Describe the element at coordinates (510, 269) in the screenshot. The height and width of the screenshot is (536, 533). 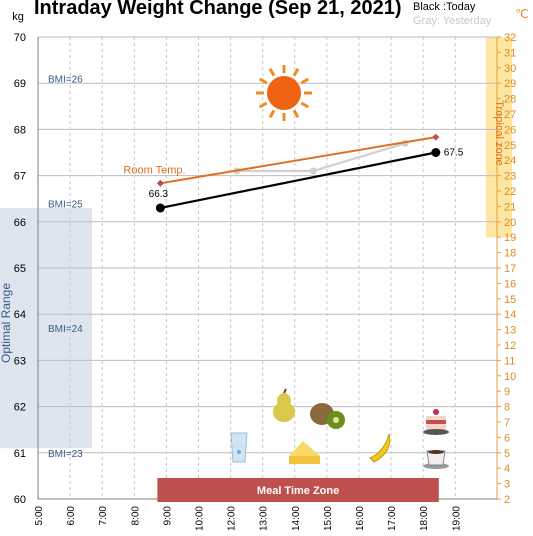
I see `y-tick-label-right: 17` at that location.